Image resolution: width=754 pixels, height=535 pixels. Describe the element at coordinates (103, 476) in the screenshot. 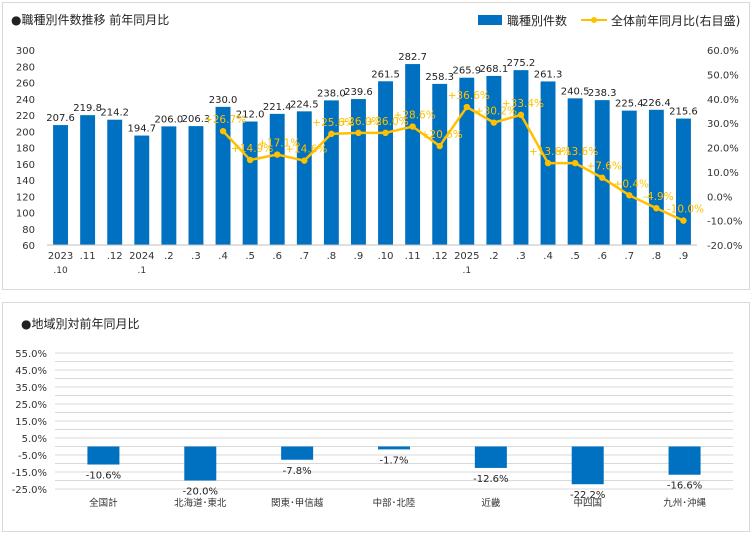

I see `bar-value-label: -10.6%` at that location.